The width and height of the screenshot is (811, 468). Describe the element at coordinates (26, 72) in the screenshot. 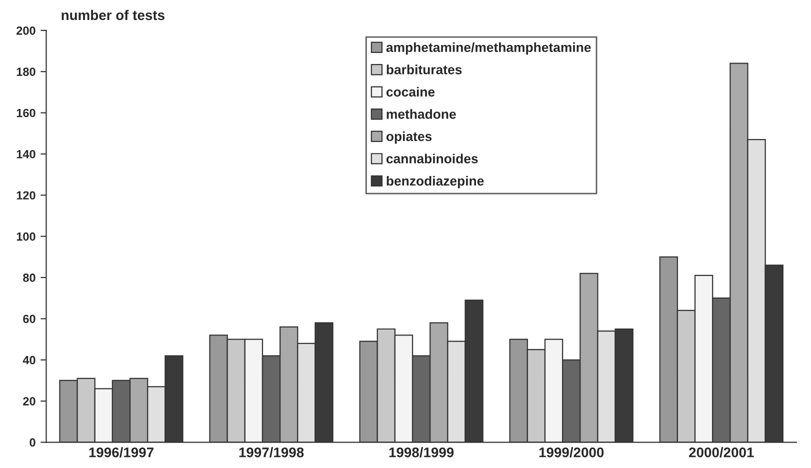

I see `y-tick-label: 180` at that location.